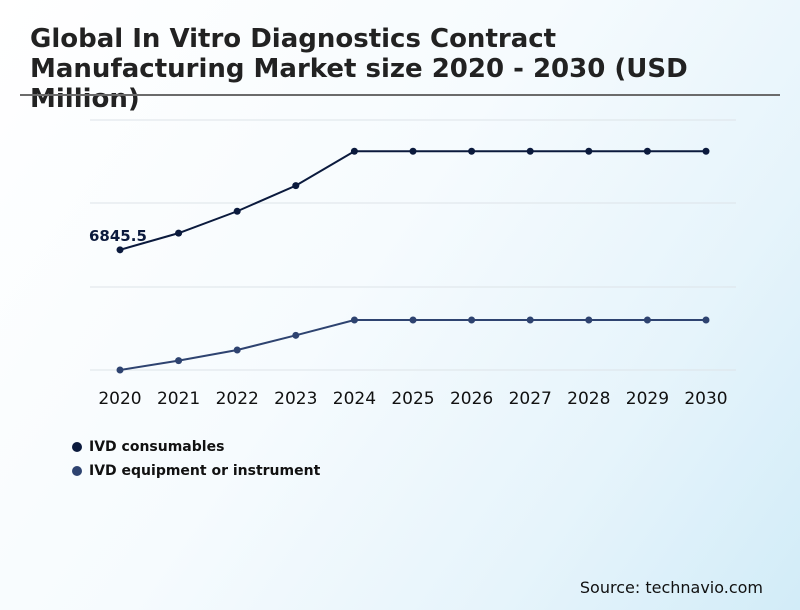  I want to click on data-point-s0-2029, so click(647, 151).